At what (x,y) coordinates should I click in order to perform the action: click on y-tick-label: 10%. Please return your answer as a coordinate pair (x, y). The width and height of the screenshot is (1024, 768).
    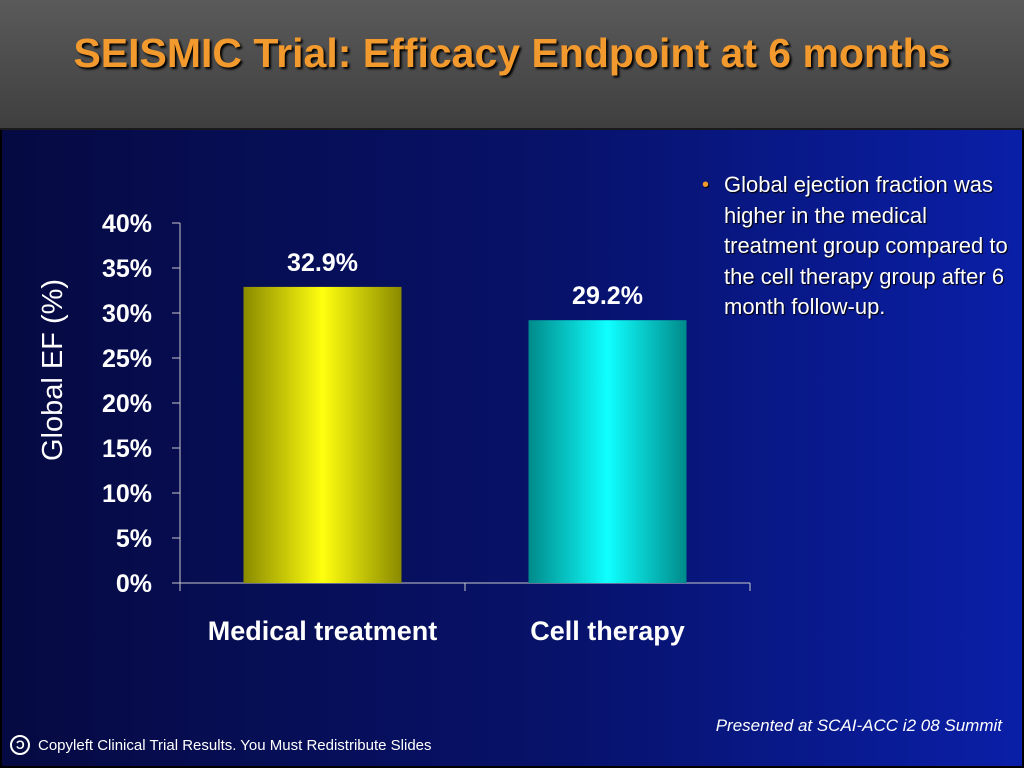
    Looking at the image, I should click on (127, 494).